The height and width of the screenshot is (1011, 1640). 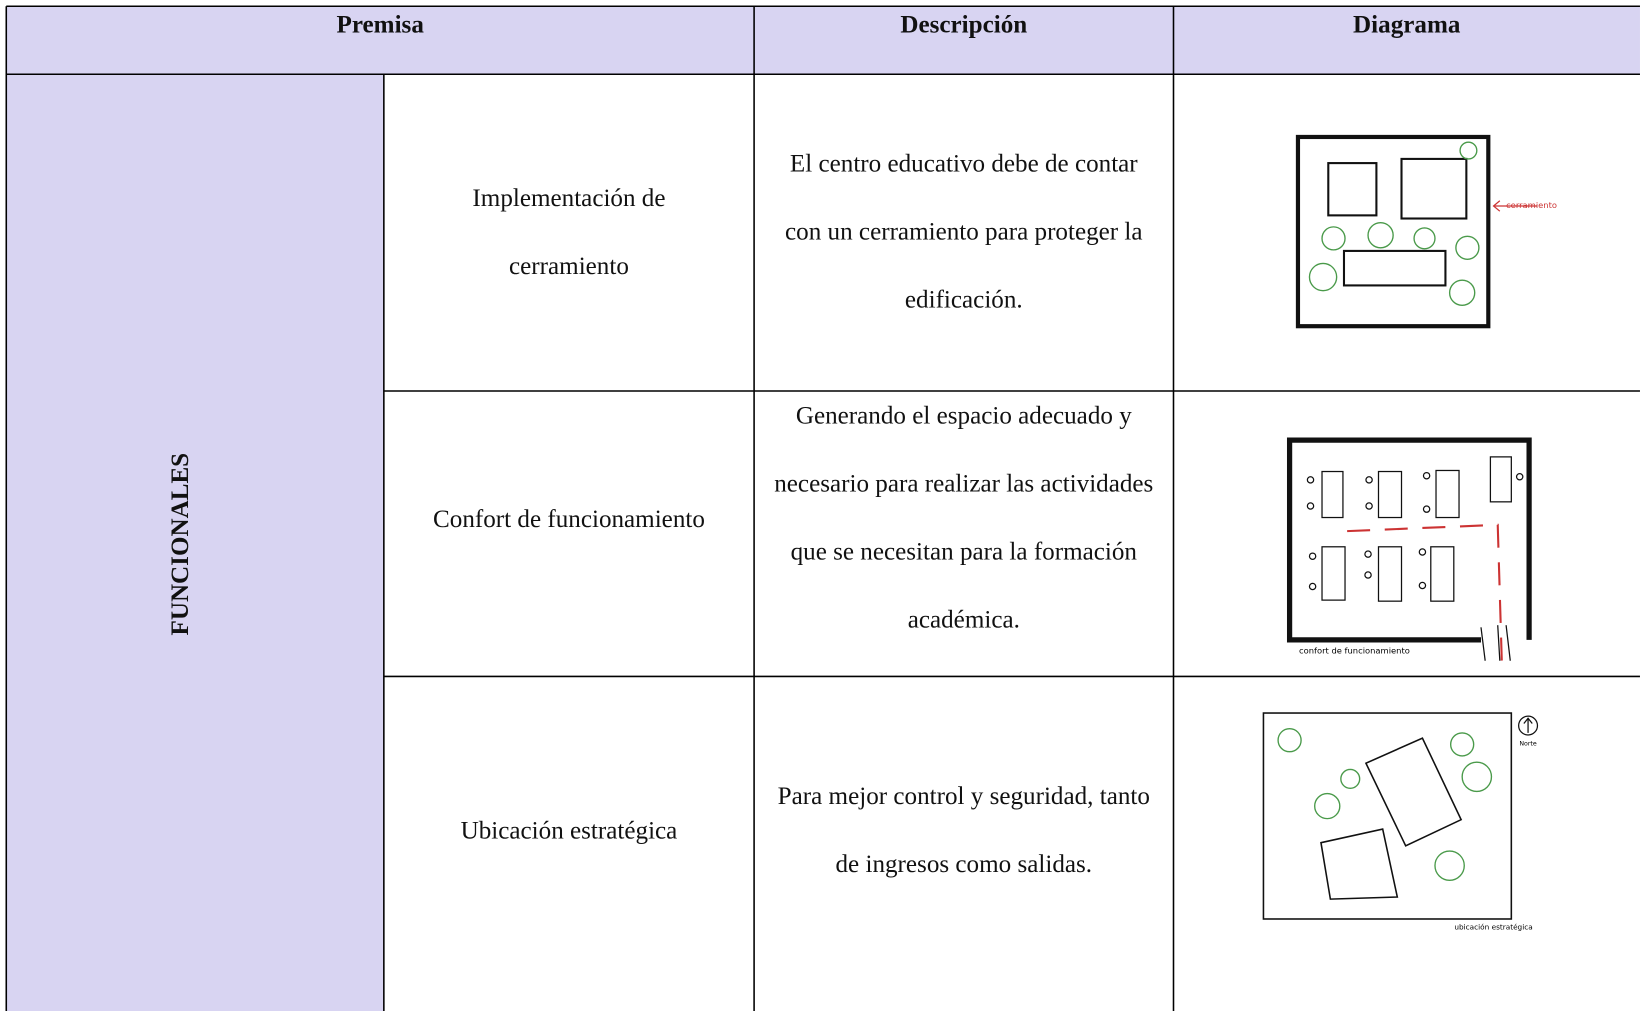 What do you see at coordinates (1493, 926) in the screenshot?
I see `diagram-label: ubicación estratégica` at bounding box center [1493, 926].